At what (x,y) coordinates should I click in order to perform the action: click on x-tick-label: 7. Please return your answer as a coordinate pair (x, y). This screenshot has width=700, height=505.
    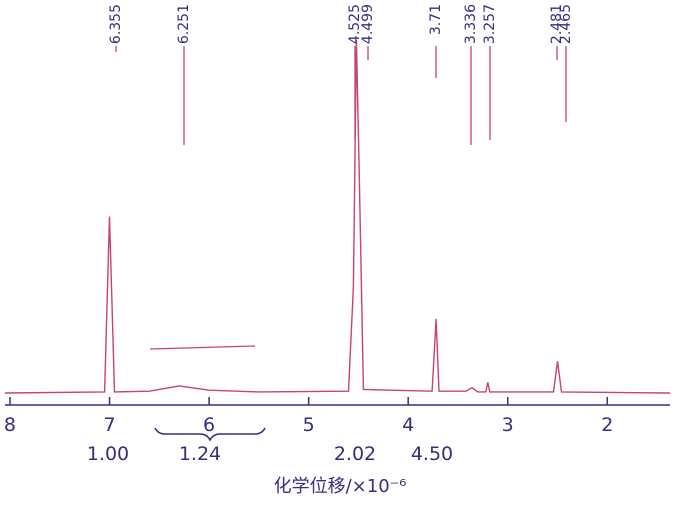
    Looking at the image, I should click on (109, 425).